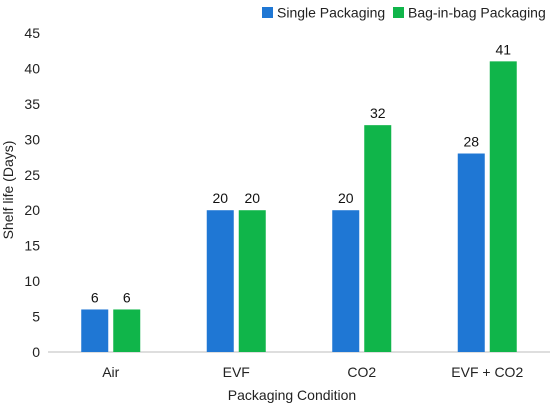 Image resolution: width=550 pixels, height=408 pixels. I want to click on y-tick-label: 35, so click(32, 104).